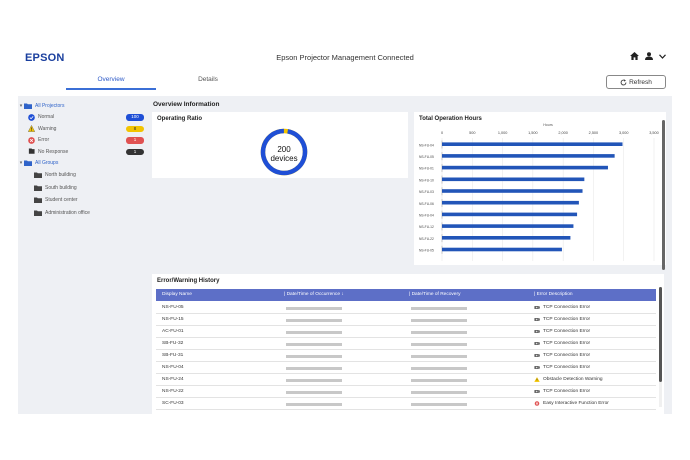 The image size is (690, 460). I want to click on check-circle-icon, so click(31, 117).